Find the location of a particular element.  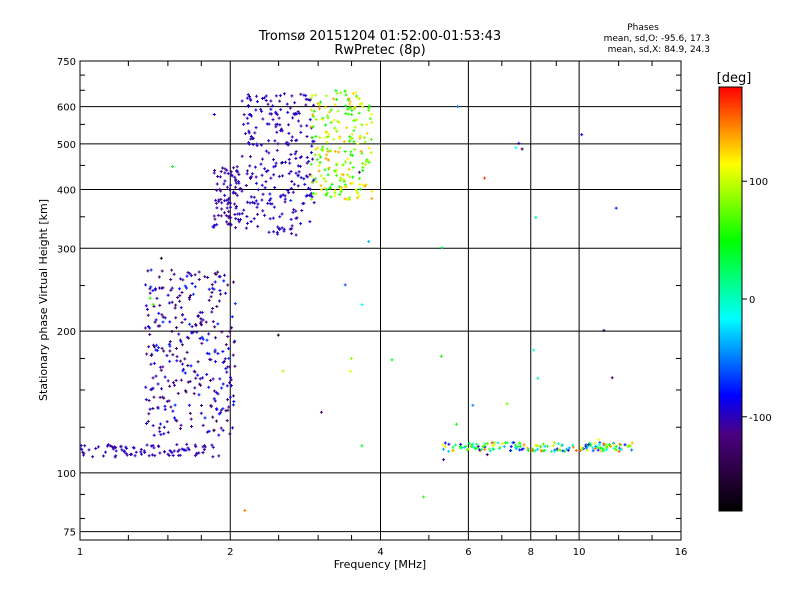

phase-stats-o: mean, sd,O: -95.6, 17.3 is located at coordinates (657, 39).